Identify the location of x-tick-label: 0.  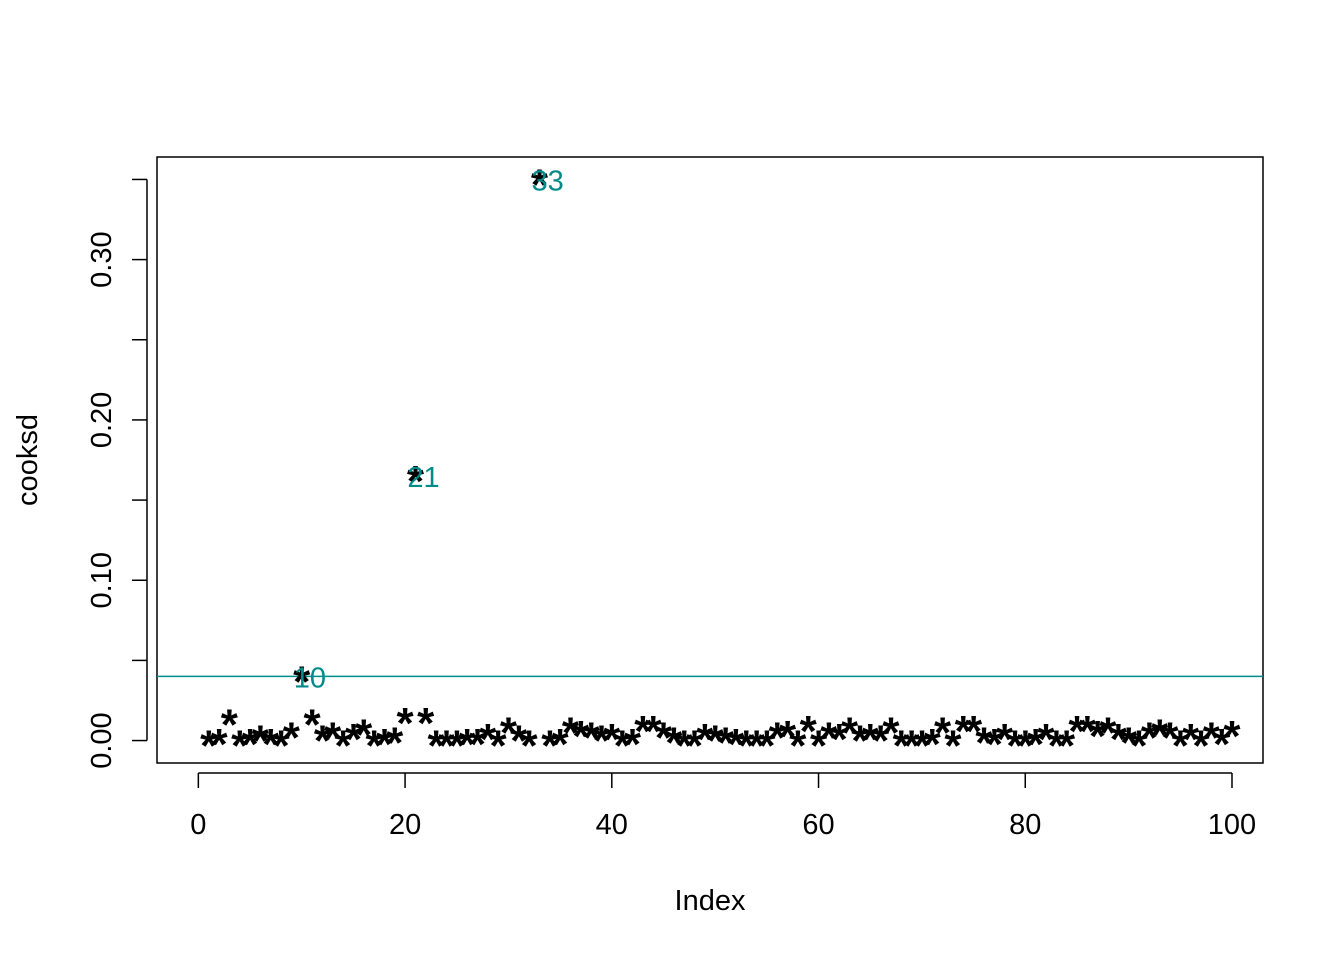
(198, 825).